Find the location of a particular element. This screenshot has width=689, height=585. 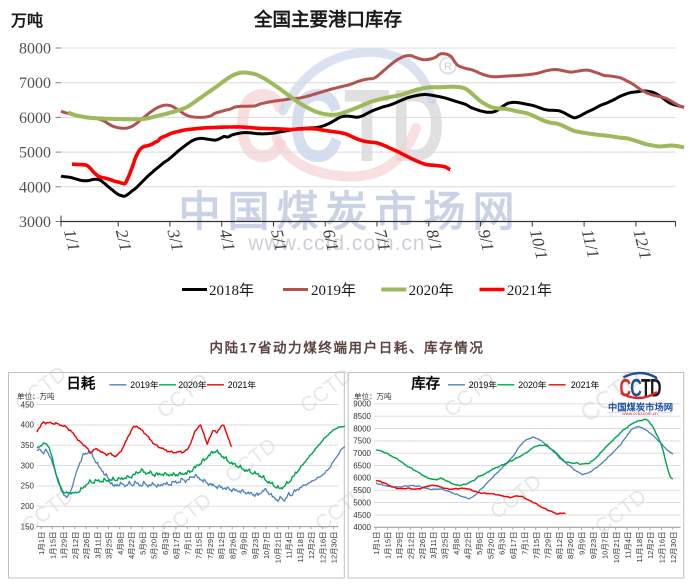

svg-text: 8/1 is located at coordinates (434, 240).